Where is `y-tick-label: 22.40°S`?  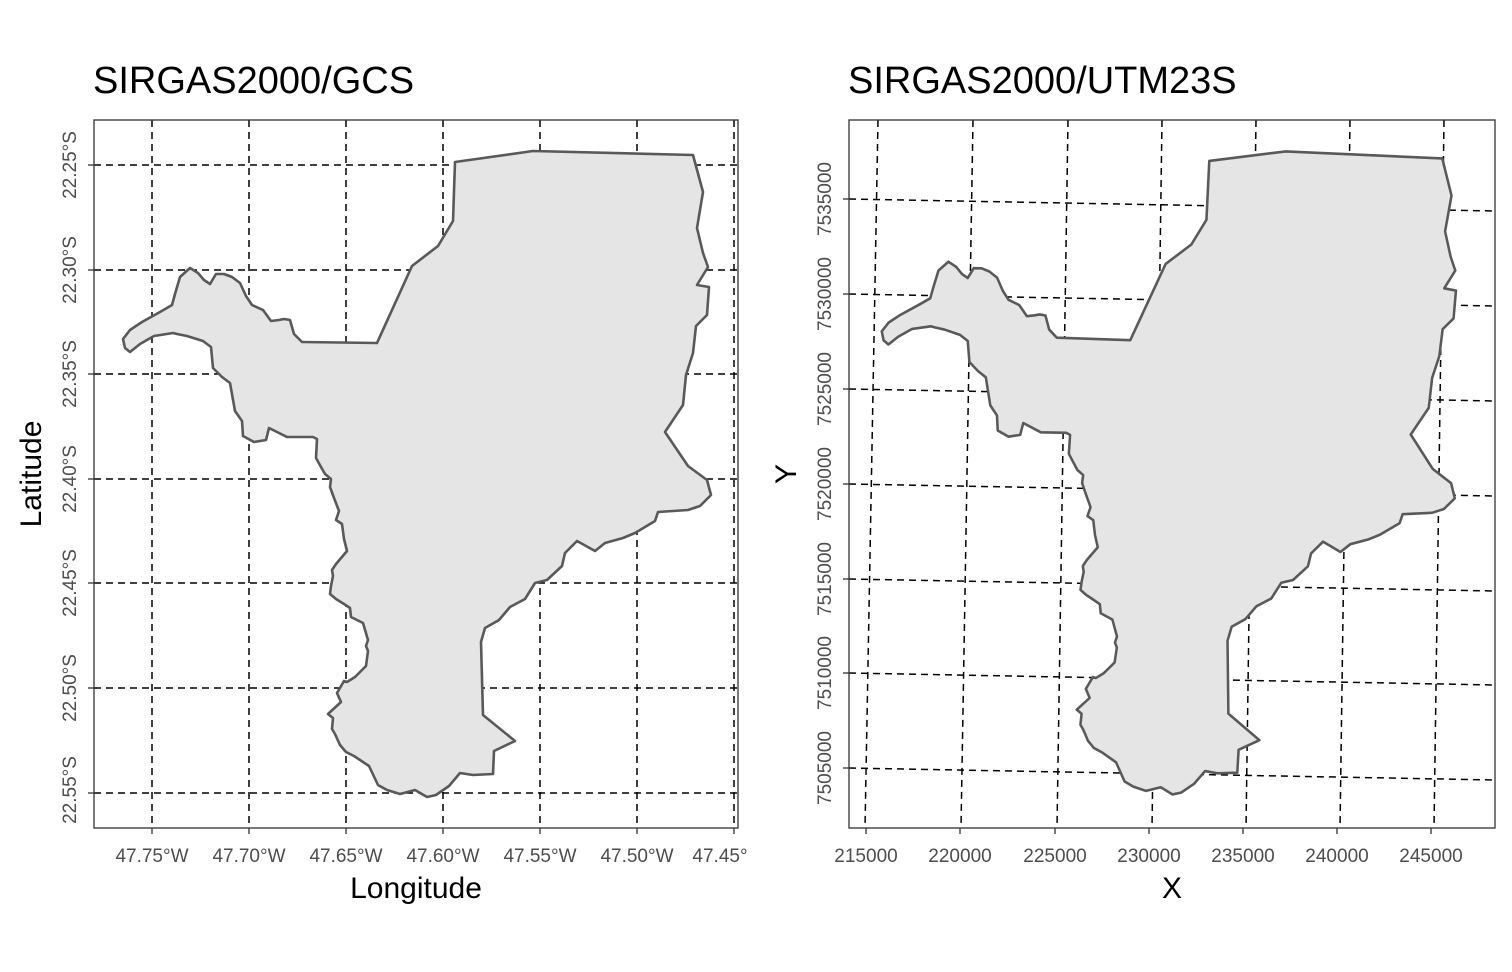
y-tick-label: 22.40°S is located at coordinates (70, 479).